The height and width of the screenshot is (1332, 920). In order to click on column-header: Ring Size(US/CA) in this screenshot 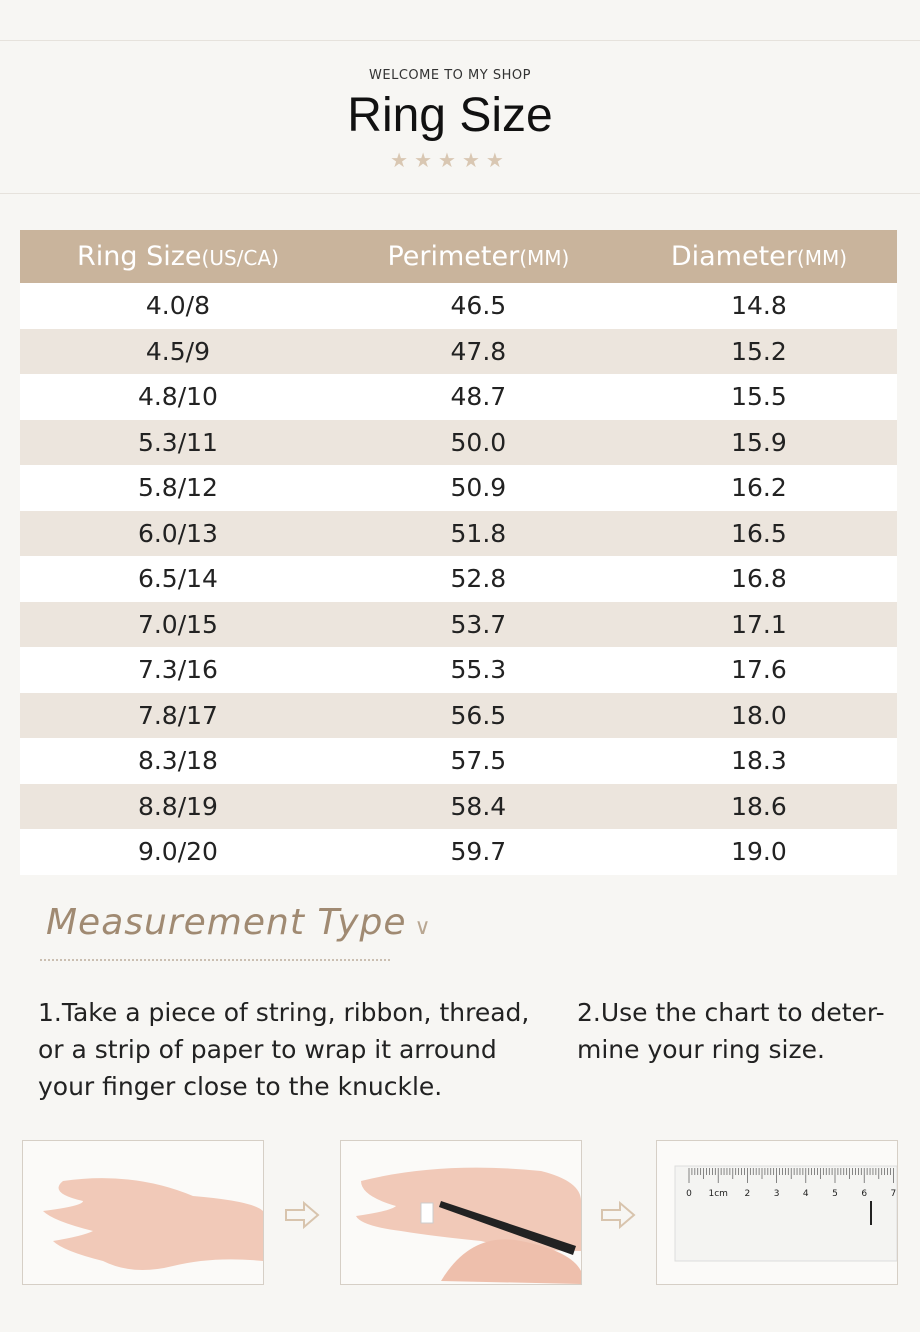, I will do `click(178, 256)`.